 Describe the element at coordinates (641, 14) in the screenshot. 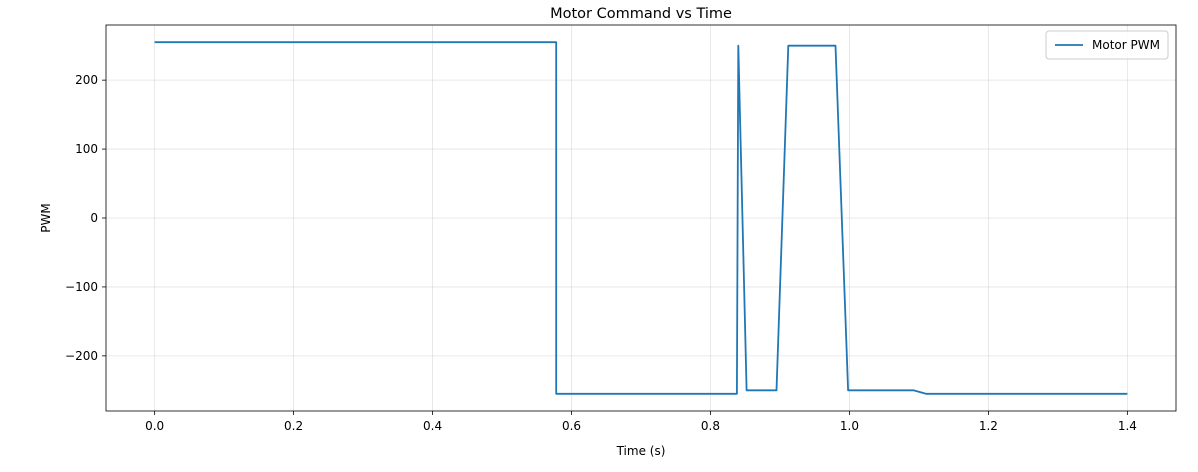

I see `chart-title: Motor Command vs Time` at that location.